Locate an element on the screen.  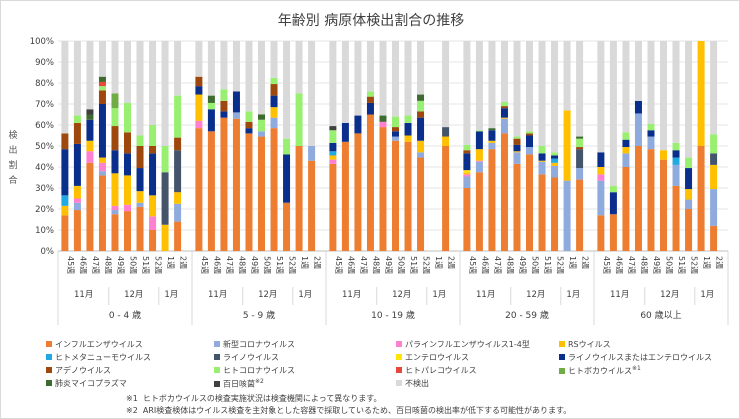
x-tick-label-age-group: 20 - 59 歳 is located at coordinates (527, 315).